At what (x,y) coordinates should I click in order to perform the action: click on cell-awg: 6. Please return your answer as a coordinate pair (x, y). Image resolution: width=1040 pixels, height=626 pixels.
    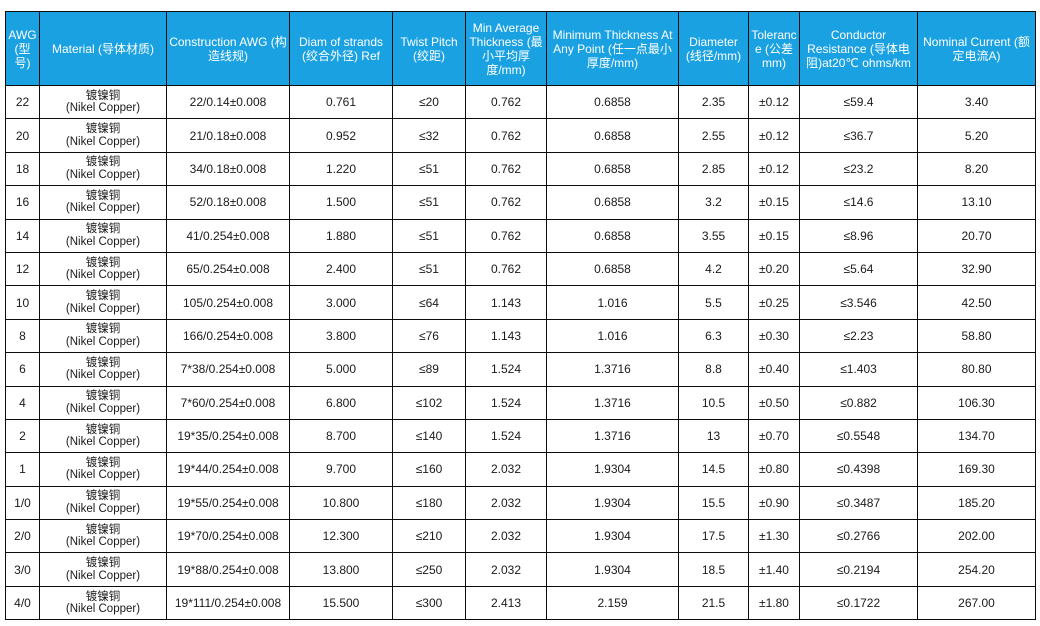
    Looking at the image, I should click on (22, 369).